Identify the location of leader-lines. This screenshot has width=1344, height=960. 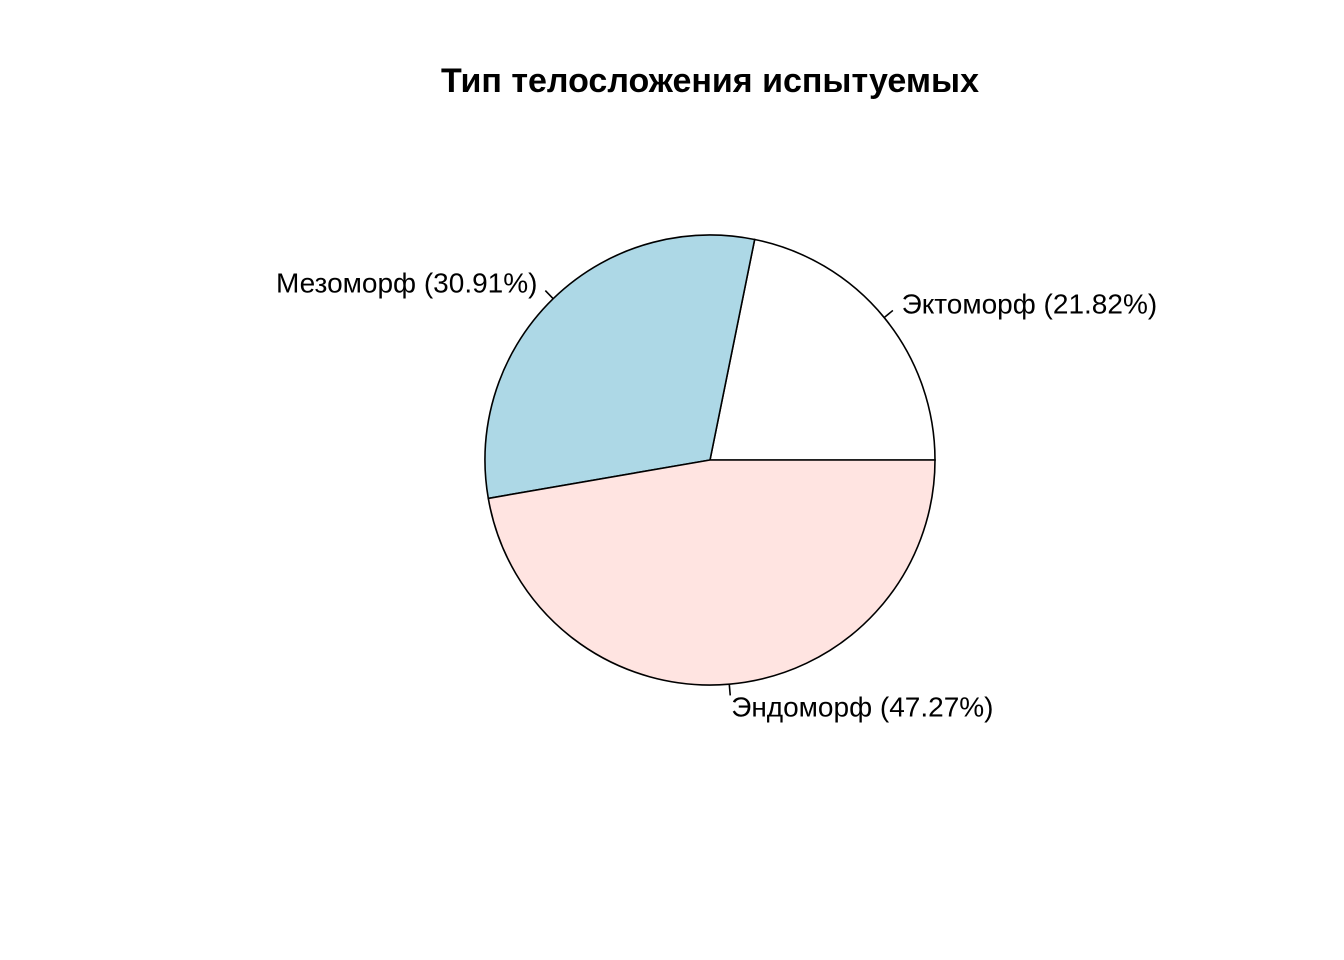
(719, 493).